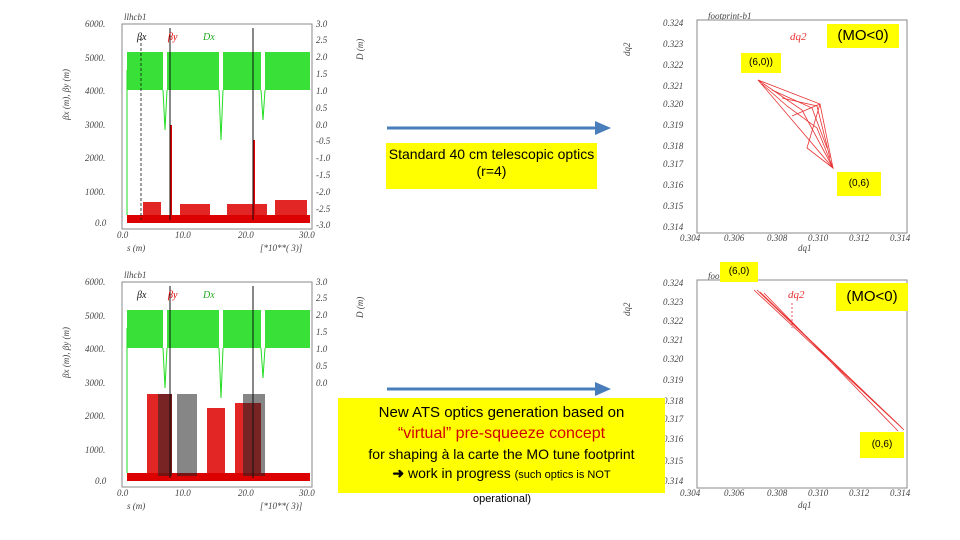 This screenshot has height=540, width=960. What do you see at coordinates (101, 481) in the screenshot?
I see `bottom-optics-ytick: 0.0` at bounding box center [101, 481].